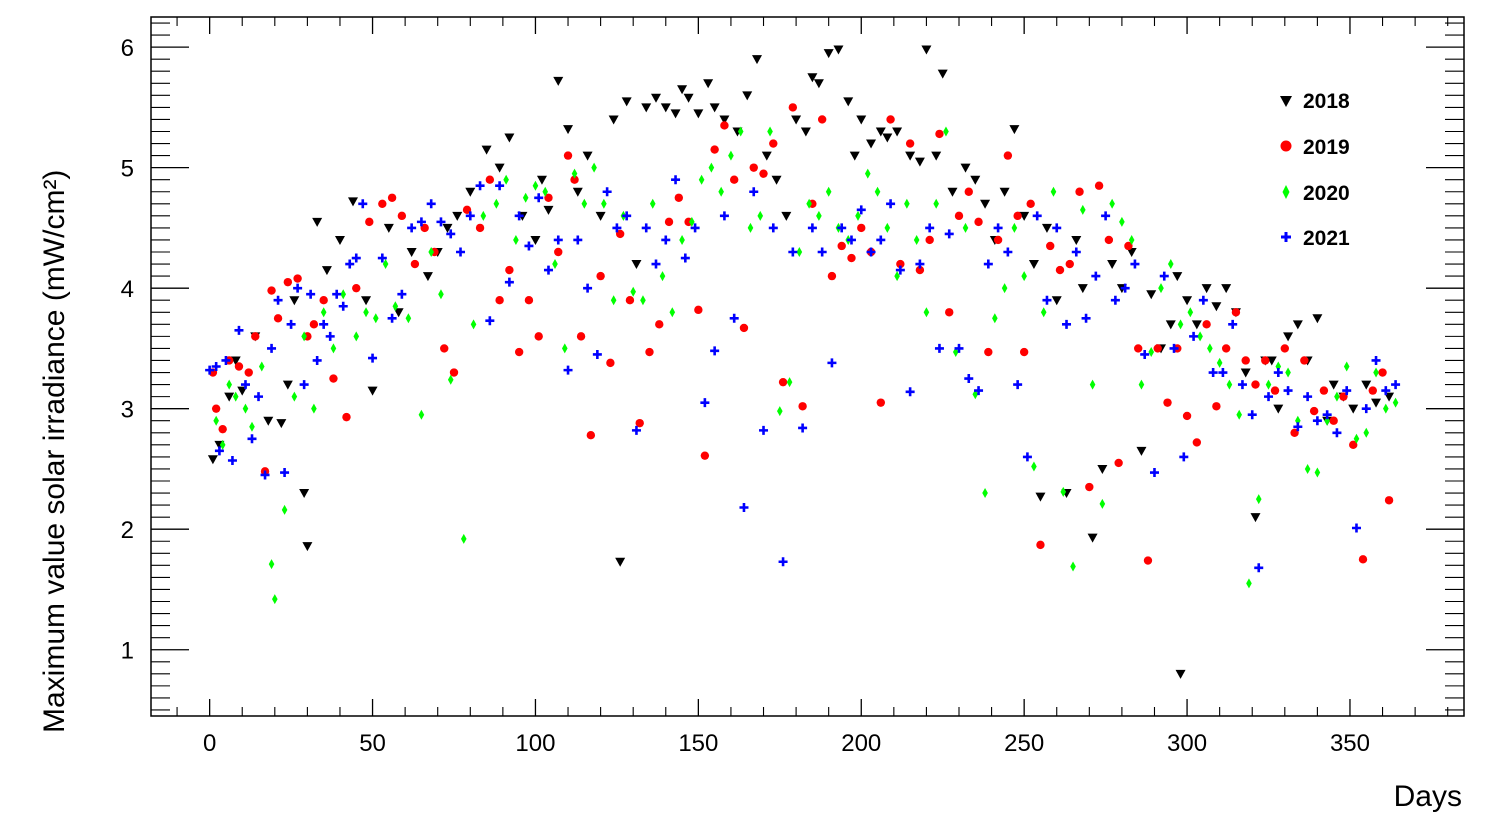 The image size is (1510, 817). I want to click on y-tick-label: 4, so click(127, 289).